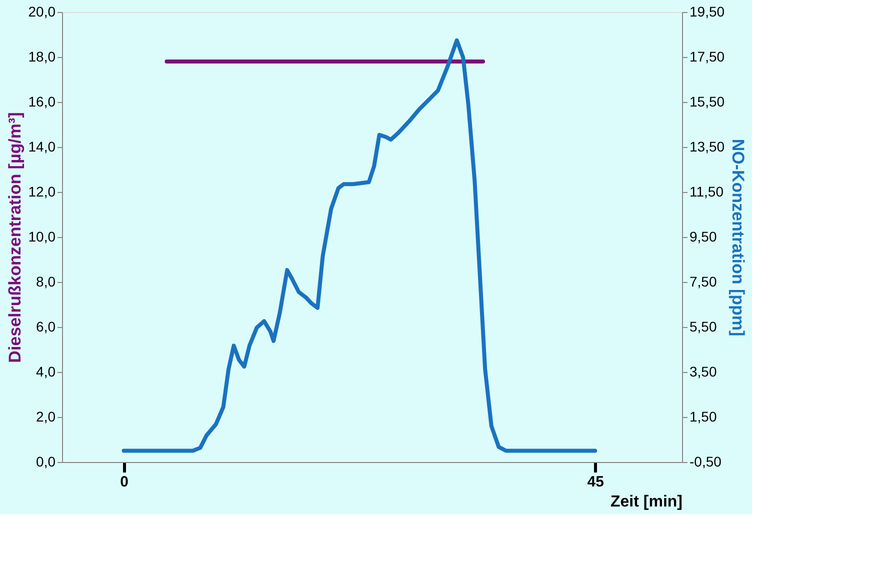  I want to click on y2-tick-label: 19,50, so click(707, 12).